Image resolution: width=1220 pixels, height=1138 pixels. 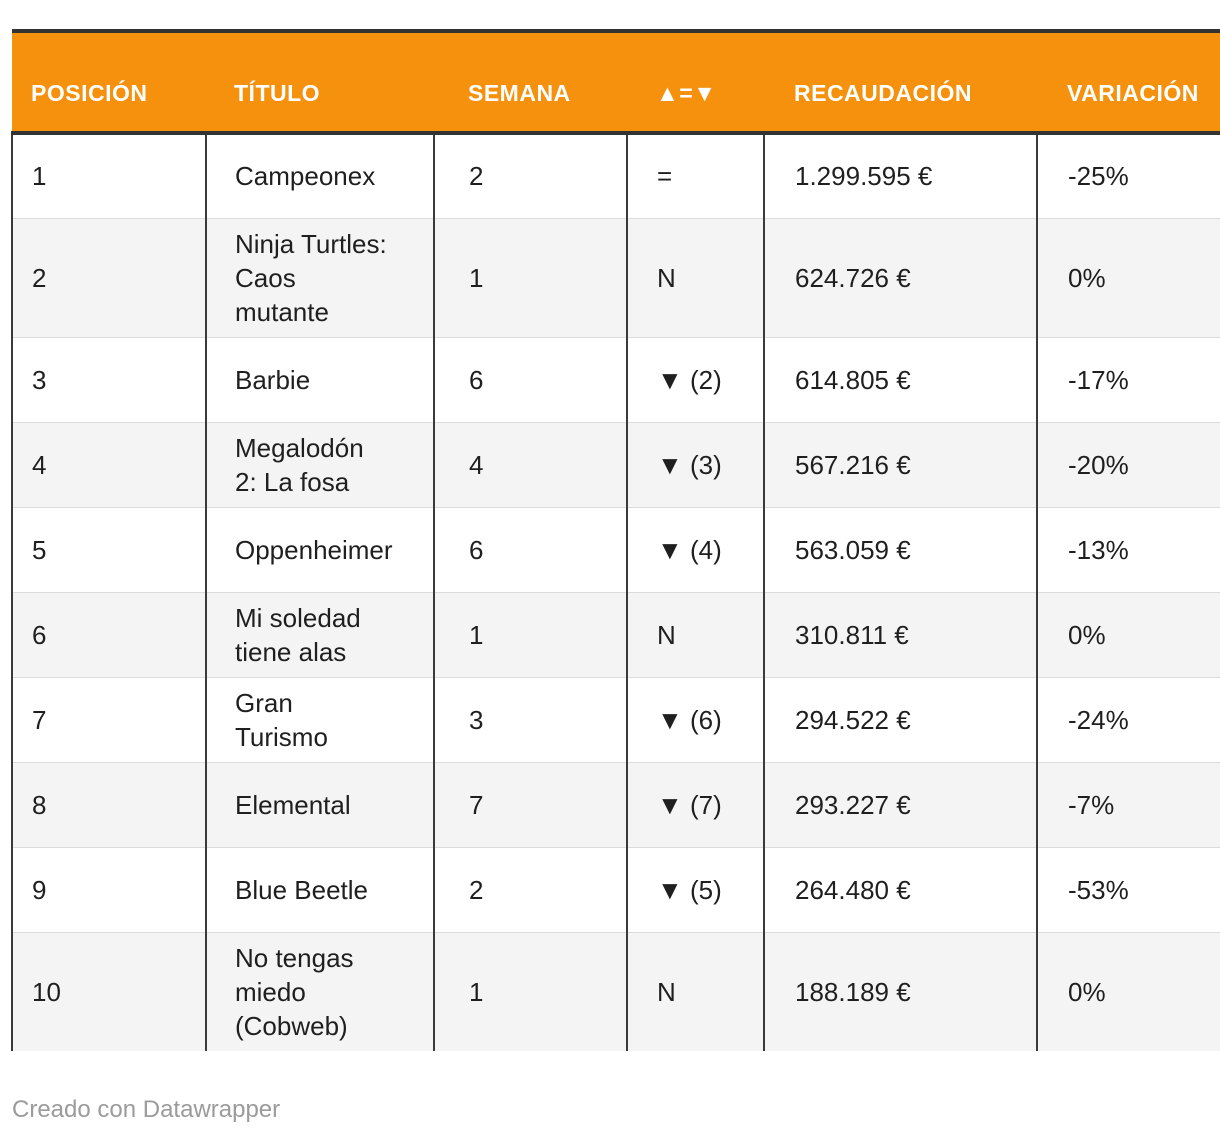 I want to click on cell-tendencia: ▼ (6), so click(x=695, y=719).